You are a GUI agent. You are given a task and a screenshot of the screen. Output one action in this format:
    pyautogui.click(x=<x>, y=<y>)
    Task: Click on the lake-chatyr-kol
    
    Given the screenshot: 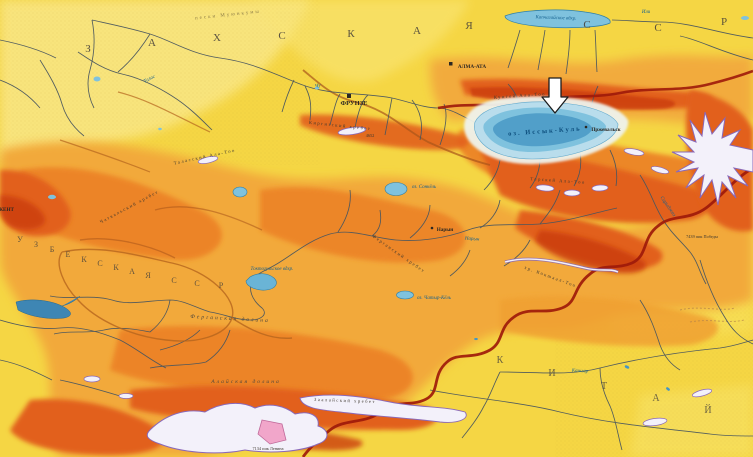 What is the action you would take?
    pyautogui.click(x=405, y=295)
    